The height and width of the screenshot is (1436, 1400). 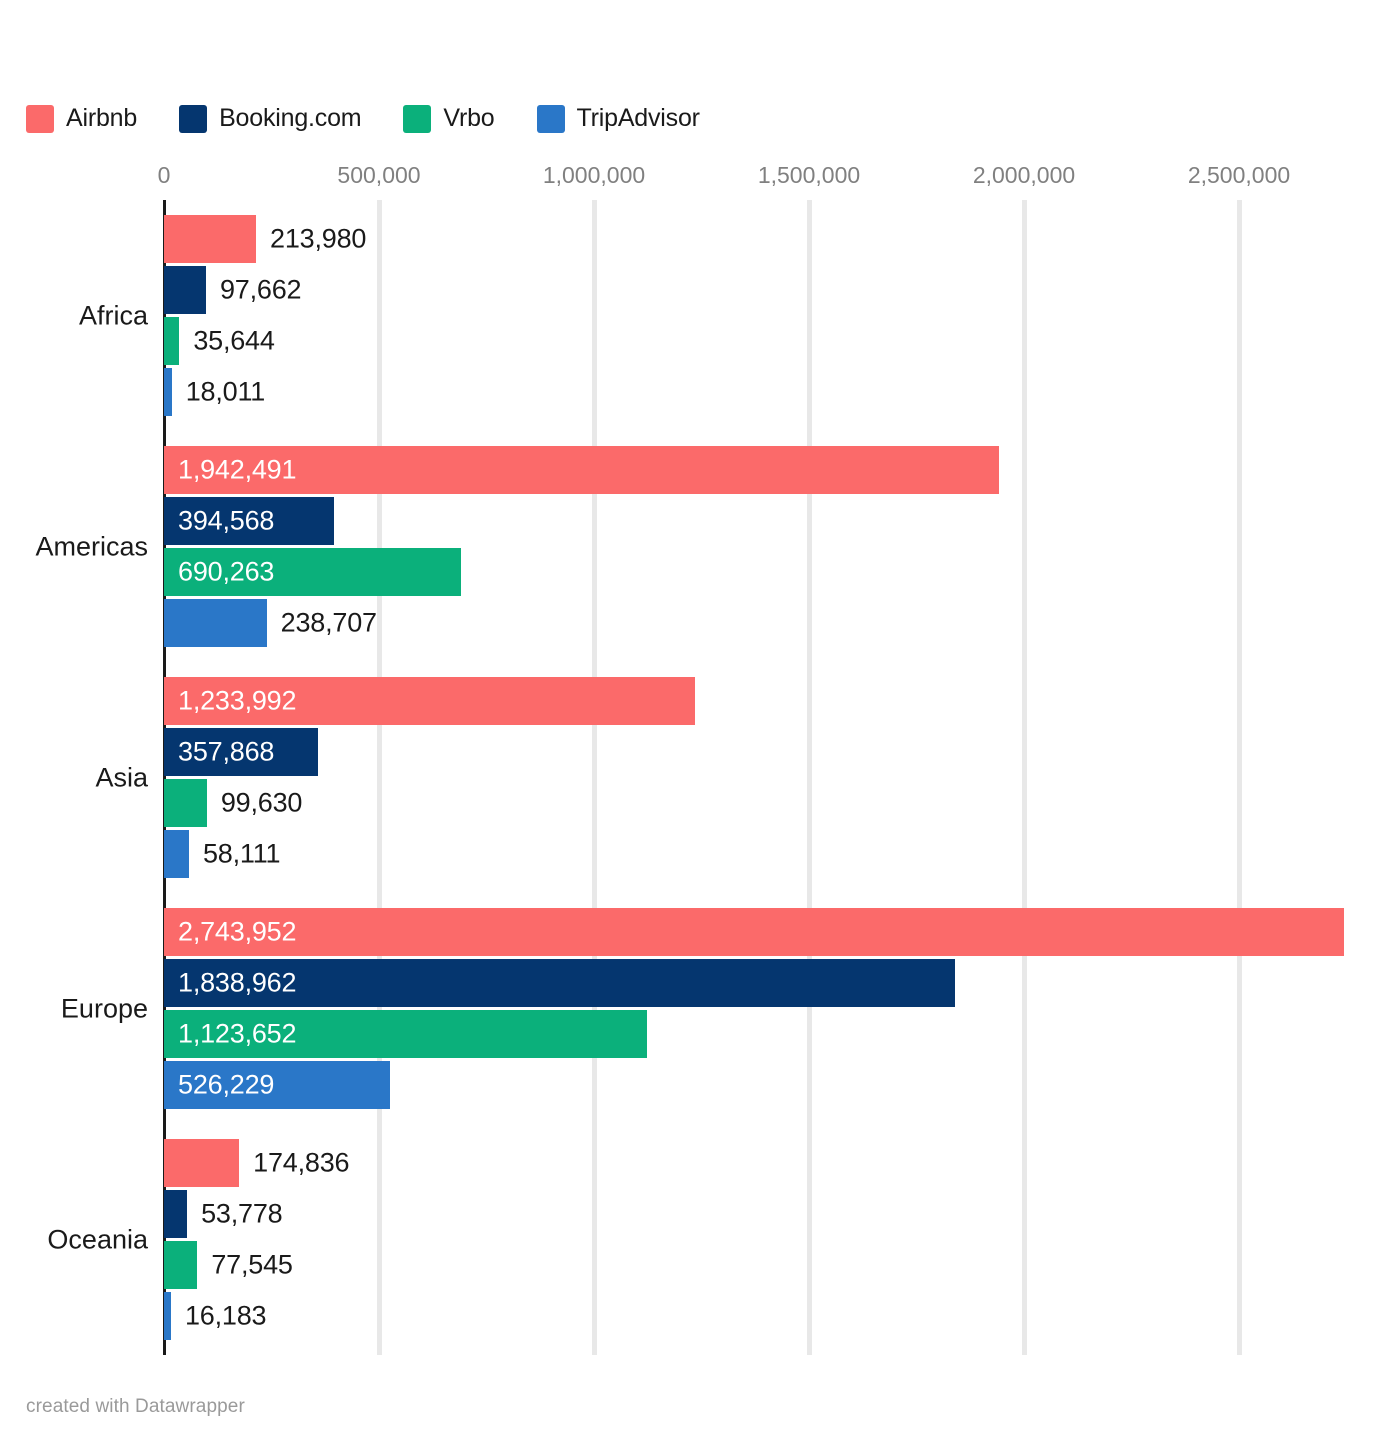 I want to click on bar-value-label: 1,942,491, so click(x=237, y=469).